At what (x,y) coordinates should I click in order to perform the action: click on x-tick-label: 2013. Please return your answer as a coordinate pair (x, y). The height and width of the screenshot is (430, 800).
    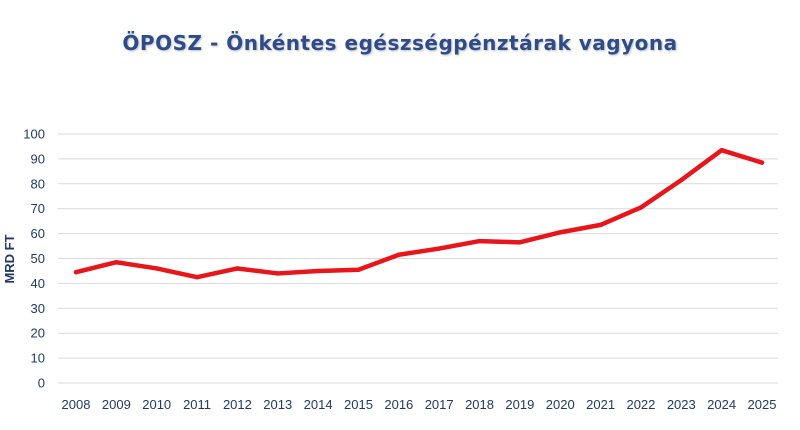
    Looking at the image, I should click on (277, 404).